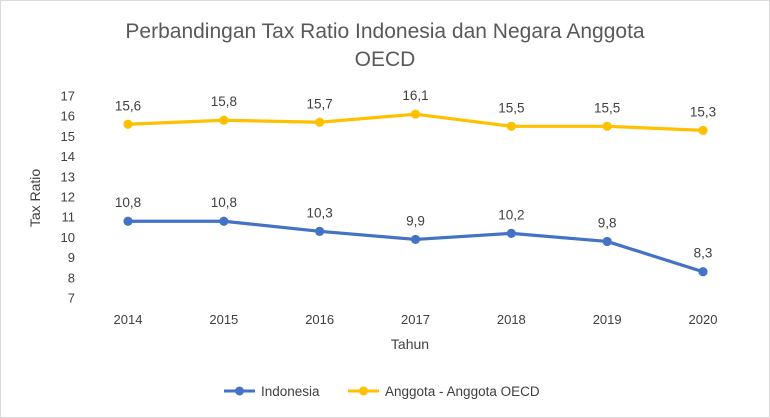  What do you see at coordinates (239, 391) in the screenshot?
I see `legend-marker-indonesia` at bounding box center [239, 391].